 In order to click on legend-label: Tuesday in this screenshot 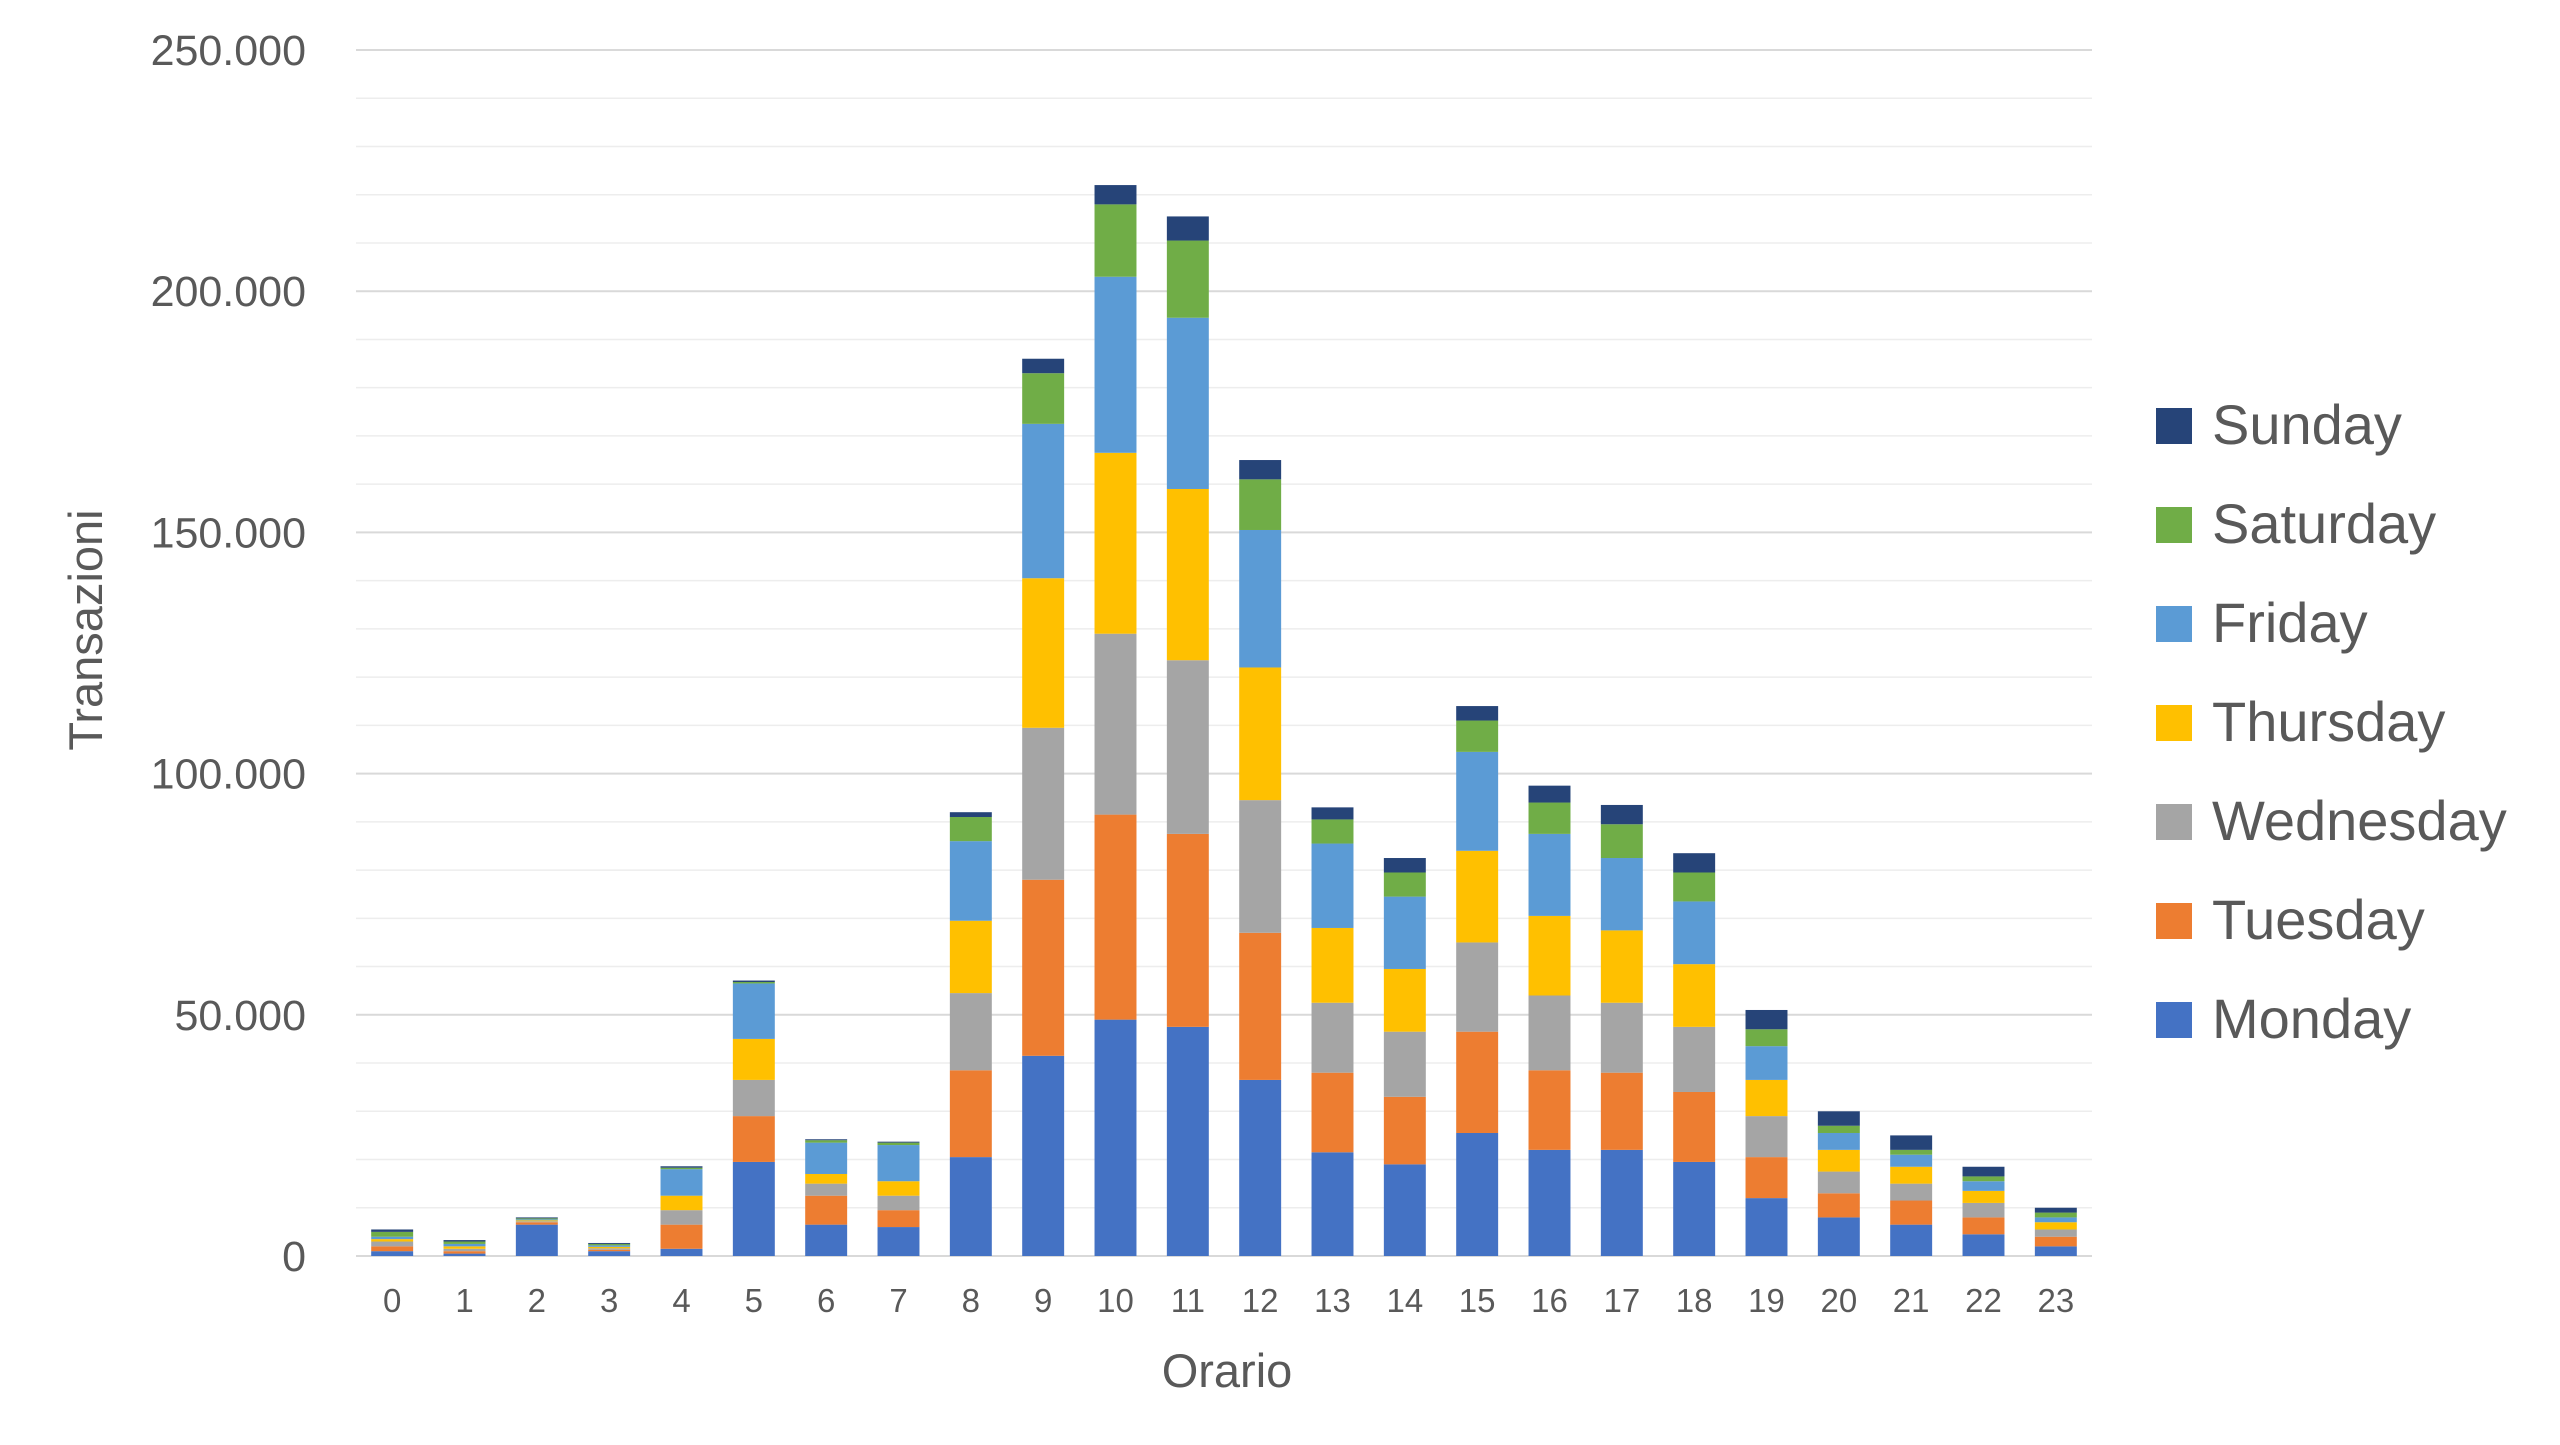, I will do `click(2318, 919)`.